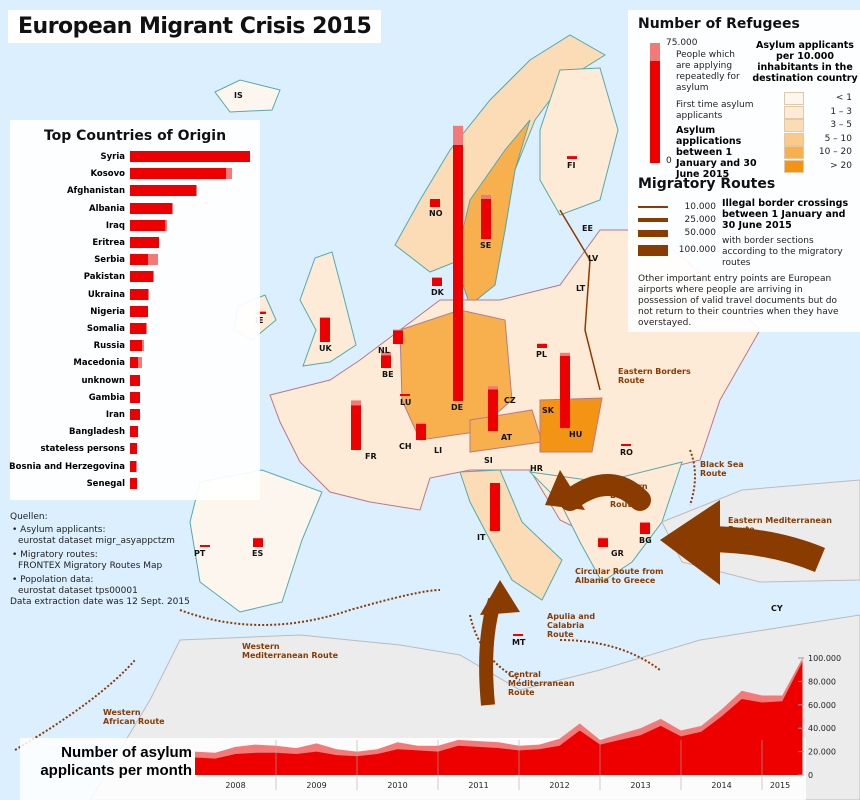 Image resolution: width=860 pixels, height=800 pixels. I want to click on origin-row: Afghanistan, so click(135, 191).